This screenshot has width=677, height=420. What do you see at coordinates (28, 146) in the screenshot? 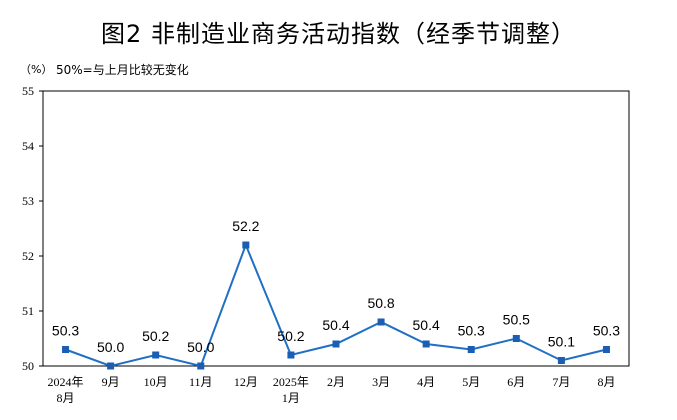
I see `y-tick-label: 54` at bounding box center [28, 146].